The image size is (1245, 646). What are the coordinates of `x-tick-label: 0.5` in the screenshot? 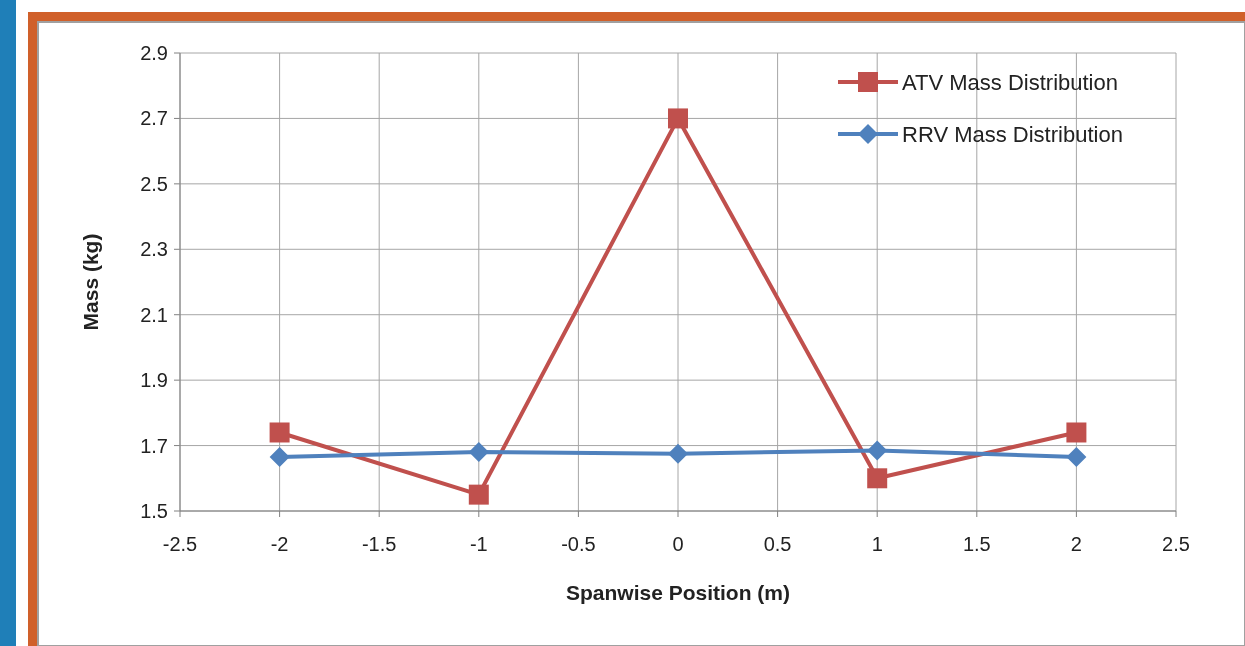 It's located at (777, 544).